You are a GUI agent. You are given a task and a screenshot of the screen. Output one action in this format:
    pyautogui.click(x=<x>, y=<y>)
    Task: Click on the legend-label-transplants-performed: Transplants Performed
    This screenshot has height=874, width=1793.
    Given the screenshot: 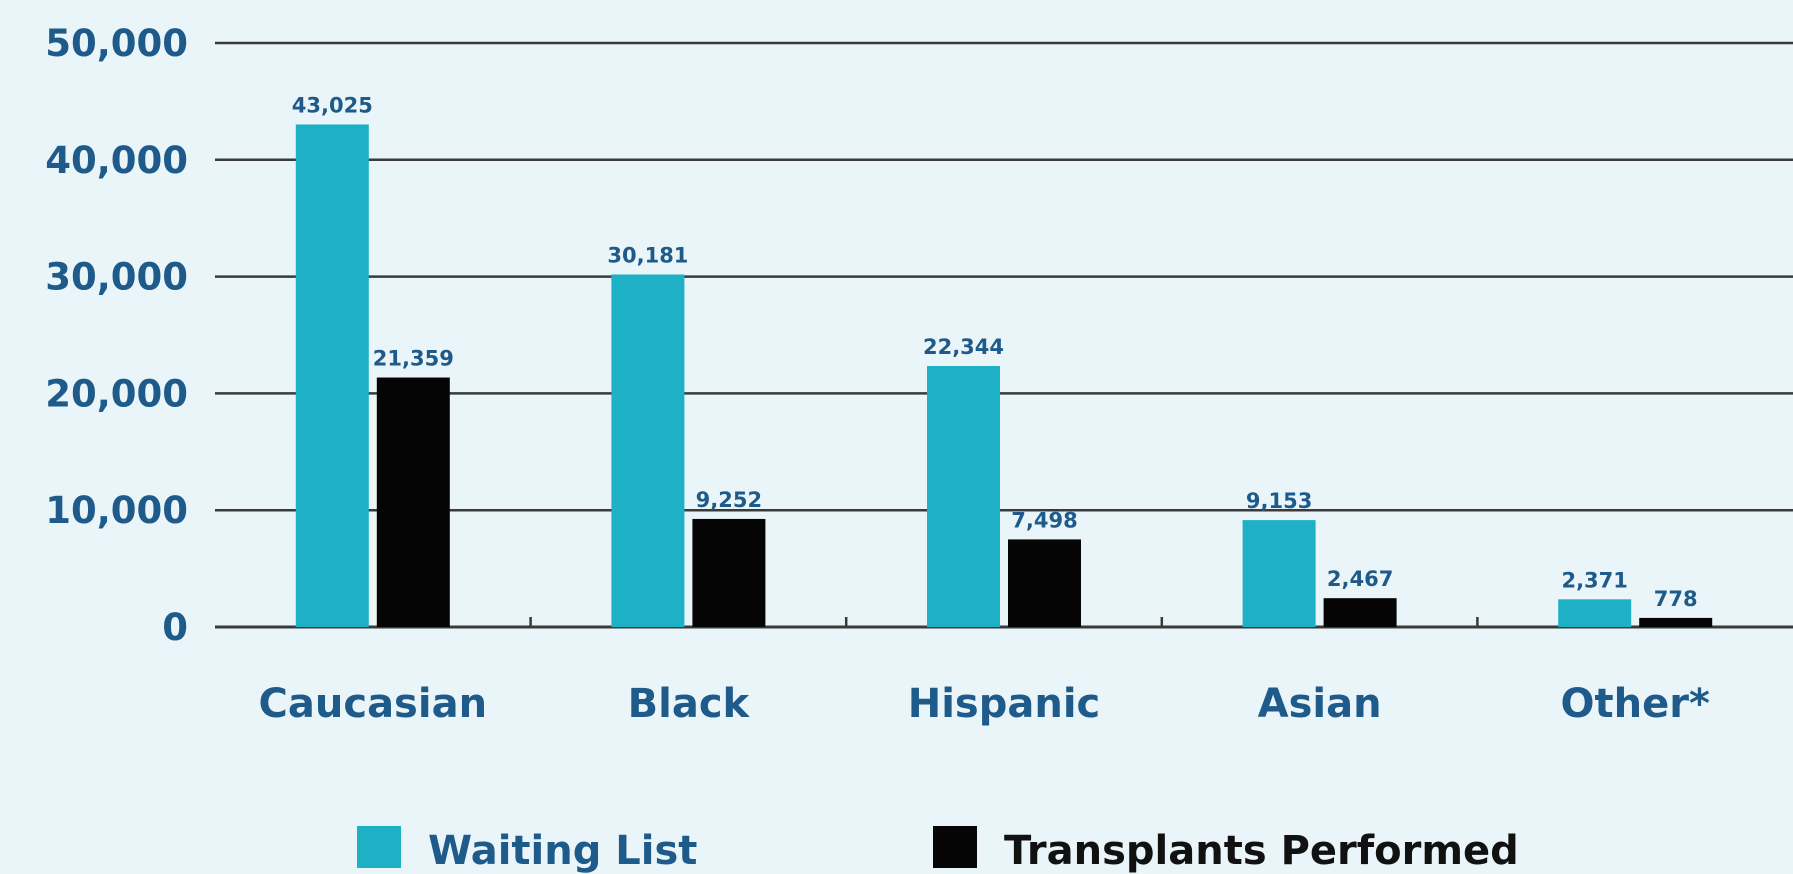 What is the action you would take?
    pyautogui.click(x=1261, y=851)
    